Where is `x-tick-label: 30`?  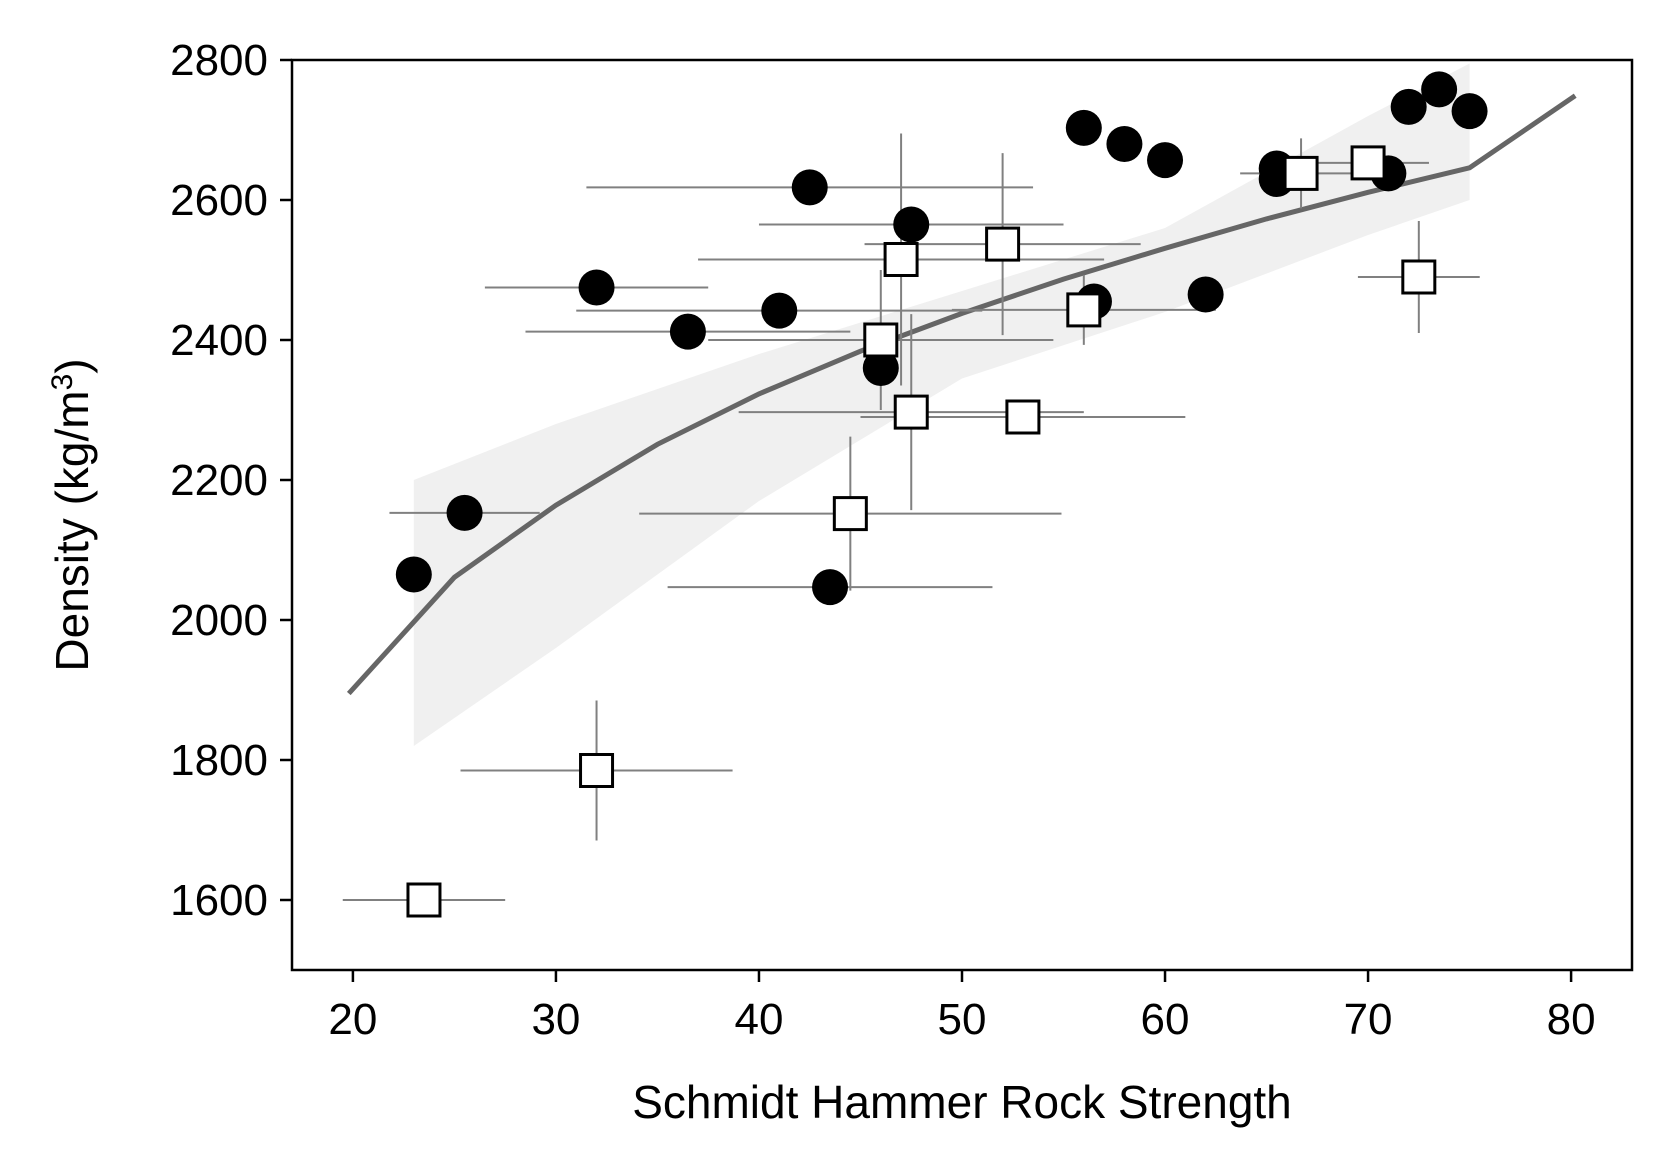 x-tick-label: 30 is located at coordinates (555, 1019).